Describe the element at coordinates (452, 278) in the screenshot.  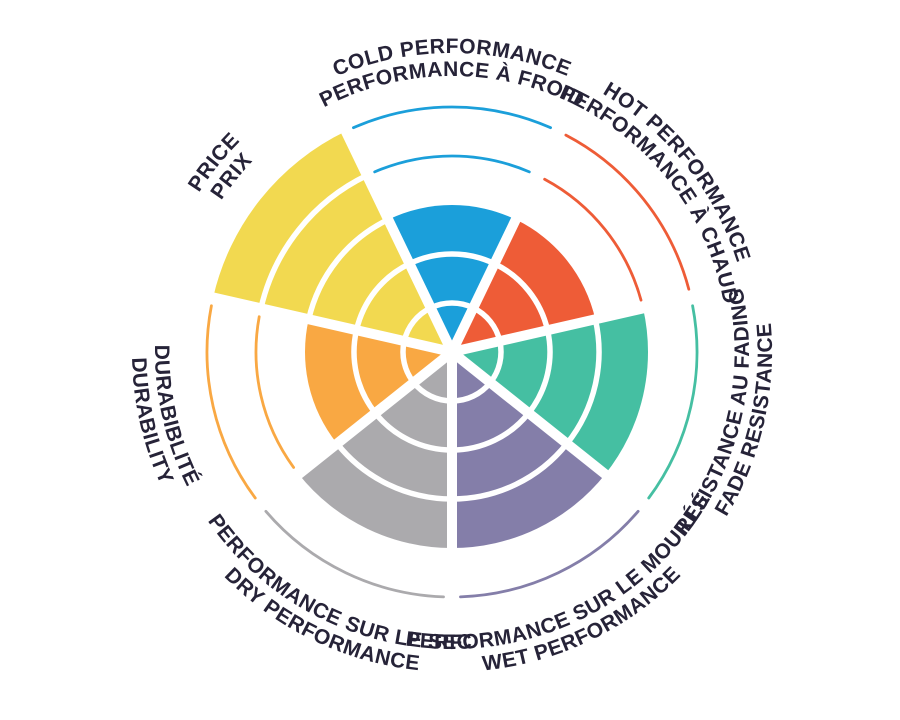
I see `cold-performance-wedge` at that location.